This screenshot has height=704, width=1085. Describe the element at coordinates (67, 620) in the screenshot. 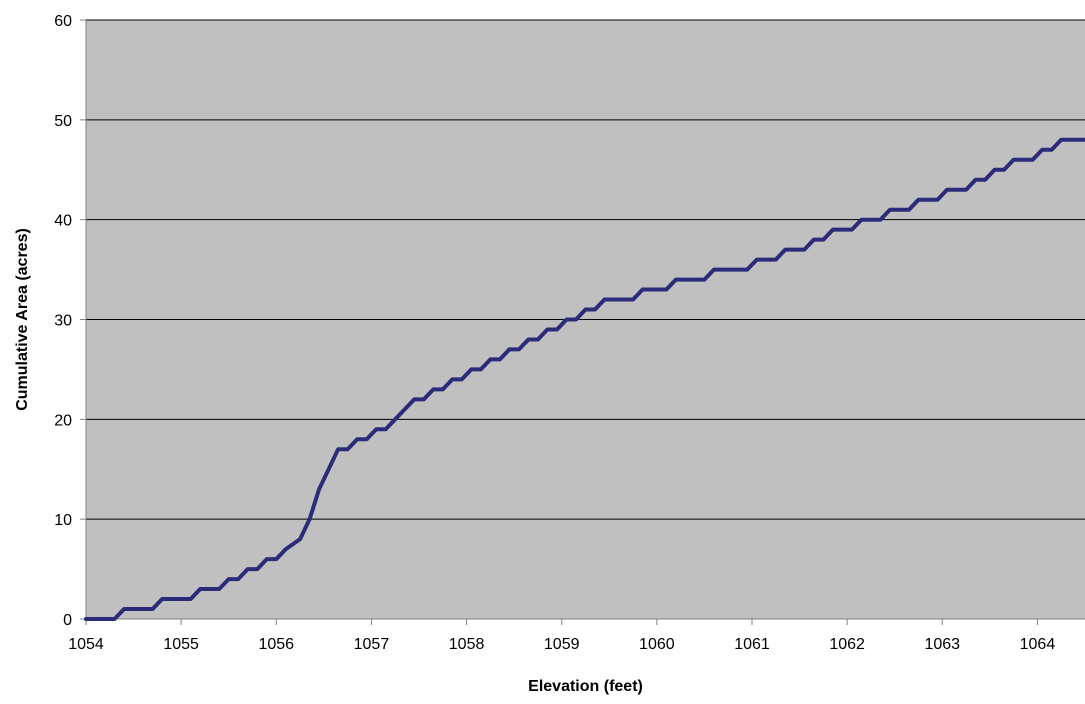

I see `y-tick-label: 0` at that location.